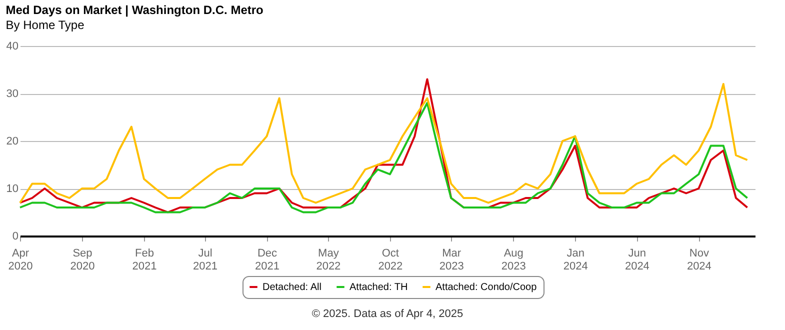 The height and width of the screenshot is (330, 785). Describe the element at coordinates (575, 260) in the screenshot. I see `x-tick-label: Jan 2024` at that location.